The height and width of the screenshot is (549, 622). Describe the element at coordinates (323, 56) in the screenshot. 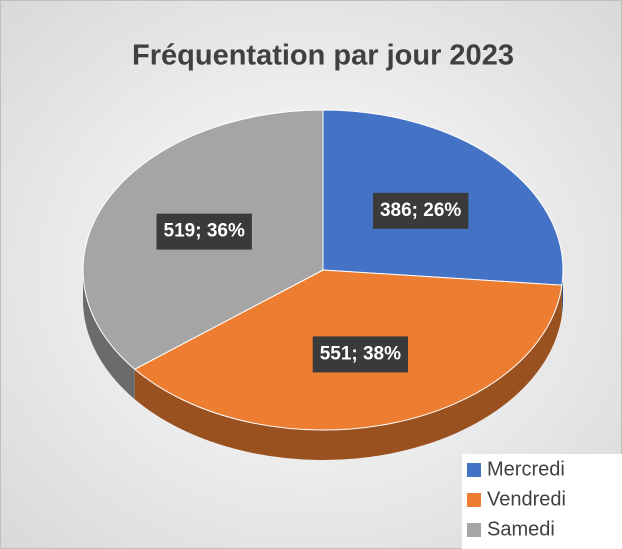

I see `chart-title: Fréquentation par jour 2023` at that location.